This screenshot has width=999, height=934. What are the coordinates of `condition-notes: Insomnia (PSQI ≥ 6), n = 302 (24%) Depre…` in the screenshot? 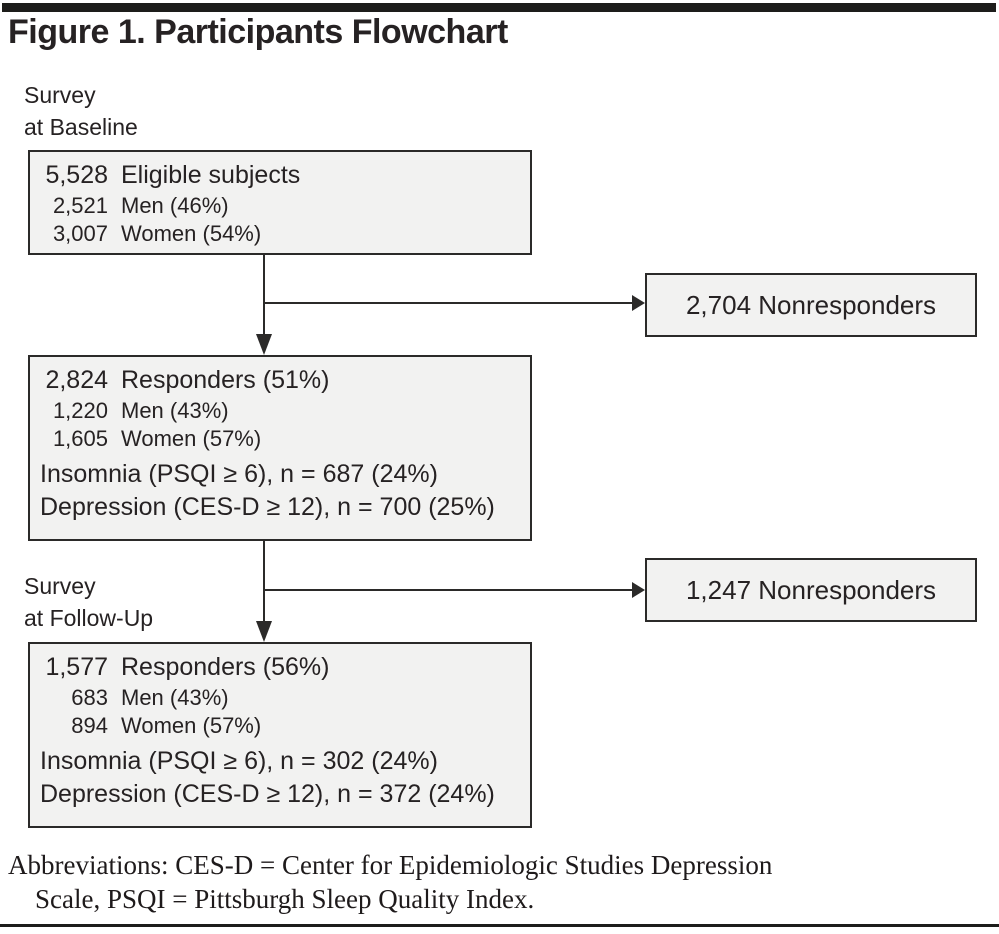 It's located at (281, 778).